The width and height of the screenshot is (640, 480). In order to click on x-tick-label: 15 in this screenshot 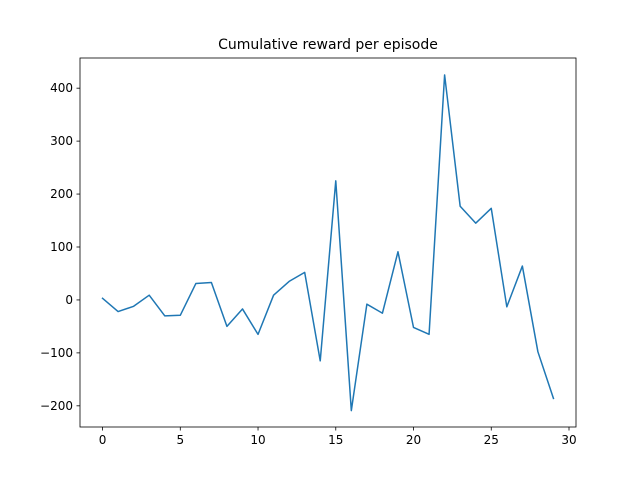, I will do `click(335, 440)`.